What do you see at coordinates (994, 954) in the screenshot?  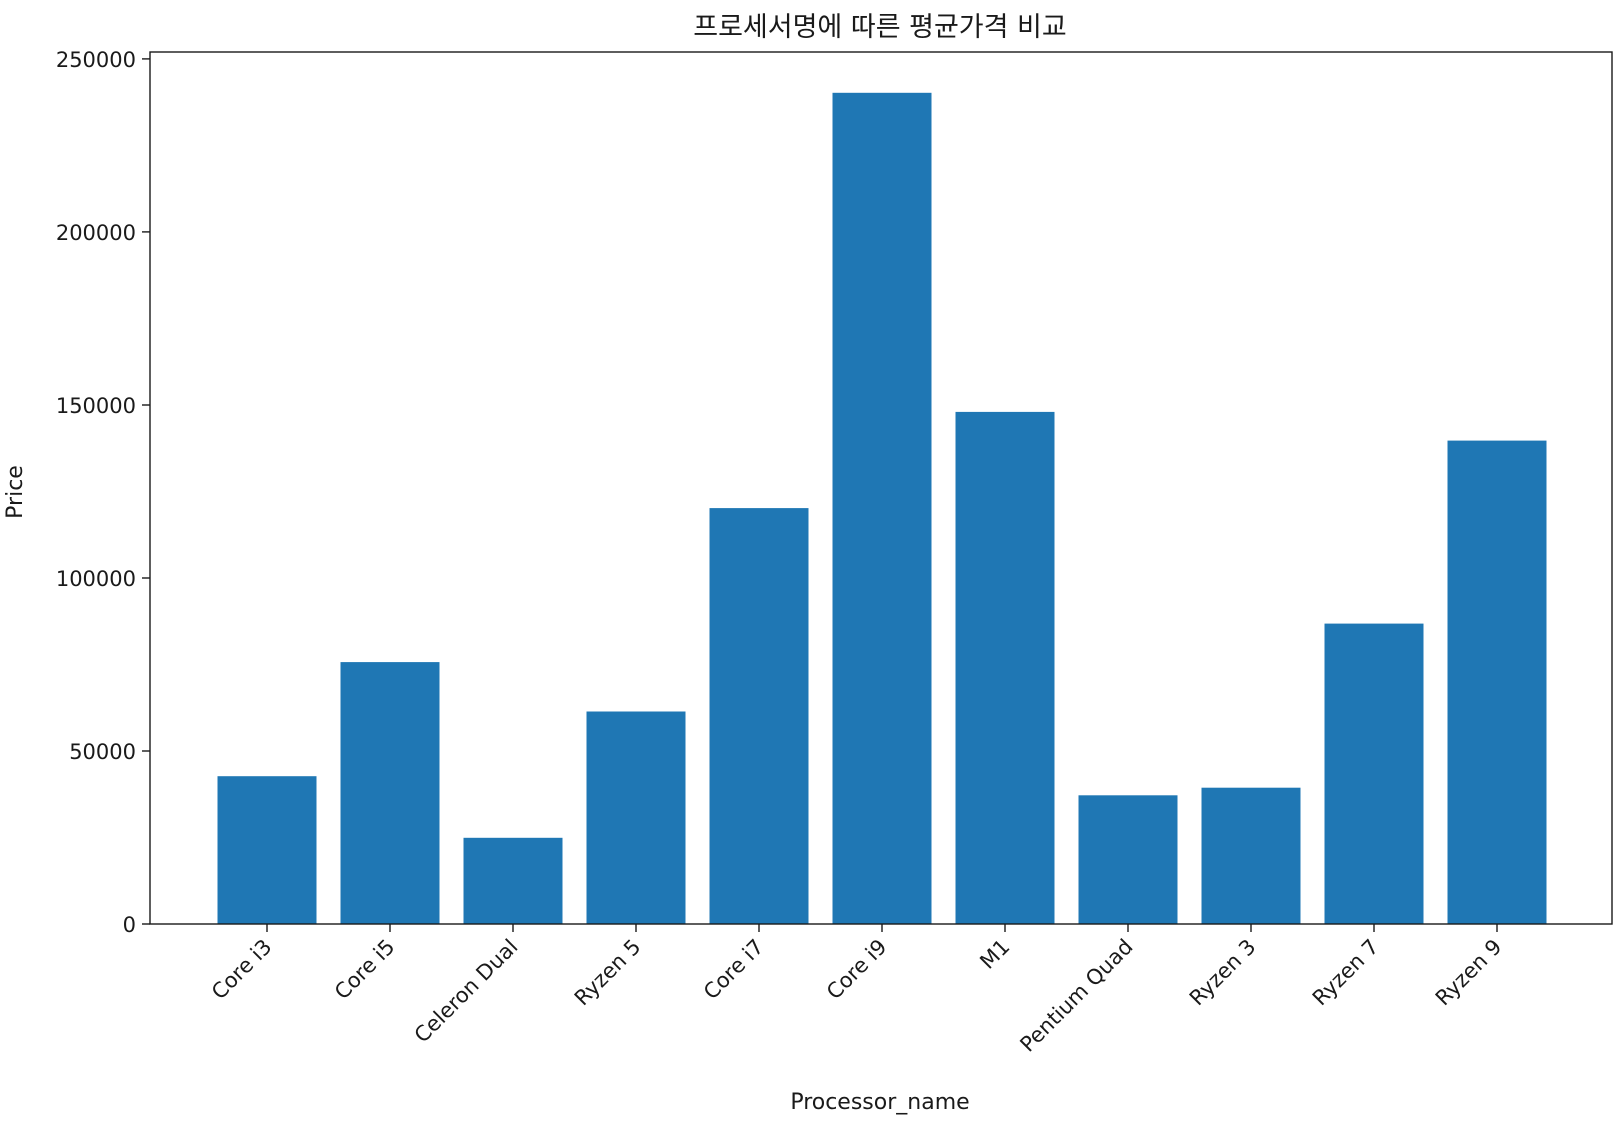 I see `x-tick-label: M1` at bounding box center [994, 954].